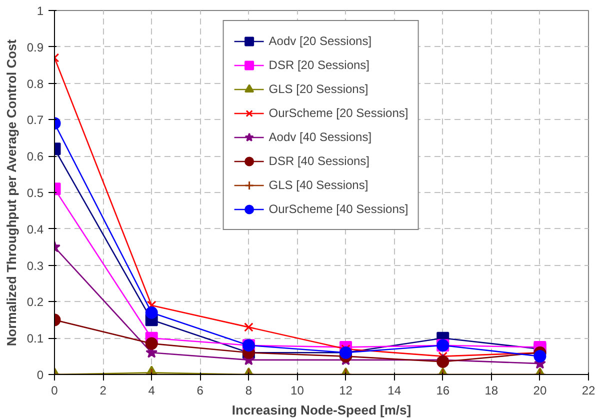 The image size is (600, 420). What do you see at coordinates (322, 410) in the screenshot?
I see `x-axis-title: Increasing Node-Speed [m/s]` at bounding box center [322, 410].